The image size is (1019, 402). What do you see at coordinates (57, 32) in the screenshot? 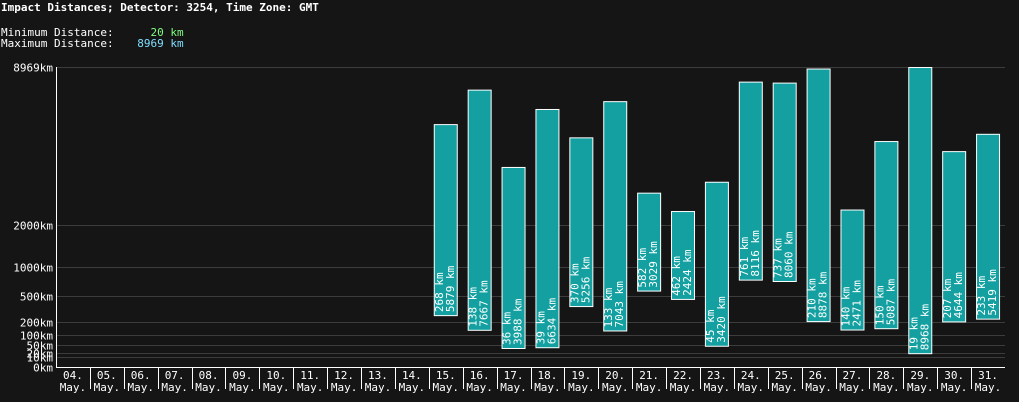
I see `minimum-distance-label: Minimum Distance:` at bounding box center [57, 32].